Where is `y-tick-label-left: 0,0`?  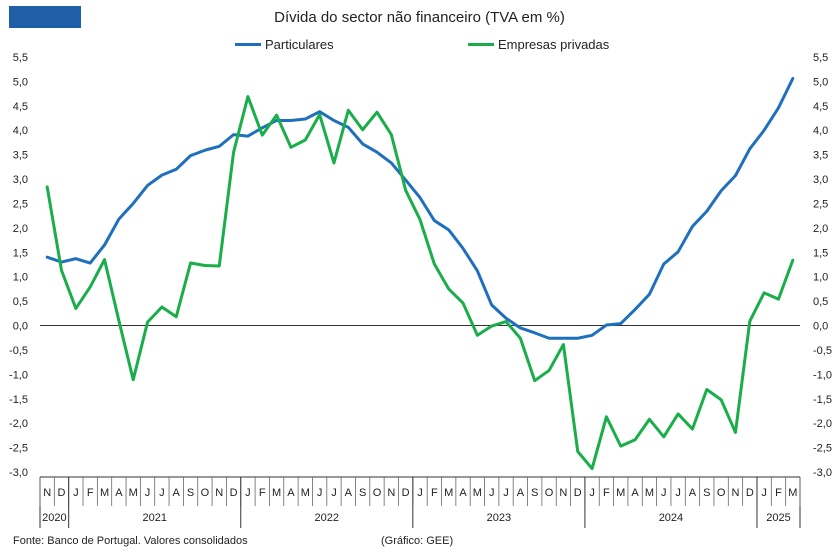 y-tick-label-left: 0,0 is located at coordinates (20, 327).